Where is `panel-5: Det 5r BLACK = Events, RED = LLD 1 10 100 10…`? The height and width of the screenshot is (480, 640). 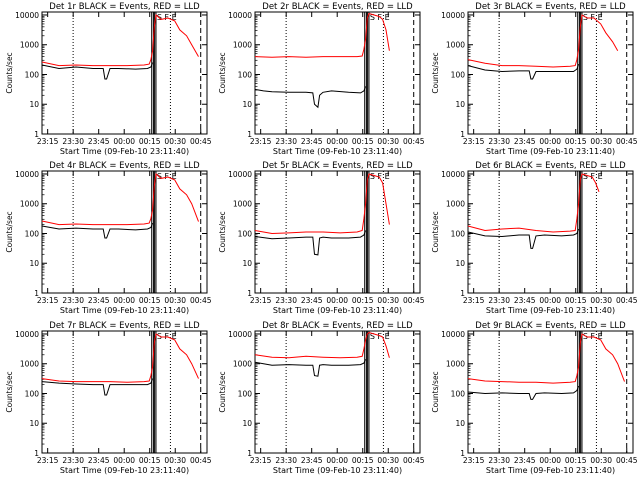 panel-5: Det 5r BLACK = Events, RED = LLD 1 10 100 10… is located at coordinates (321, 238).